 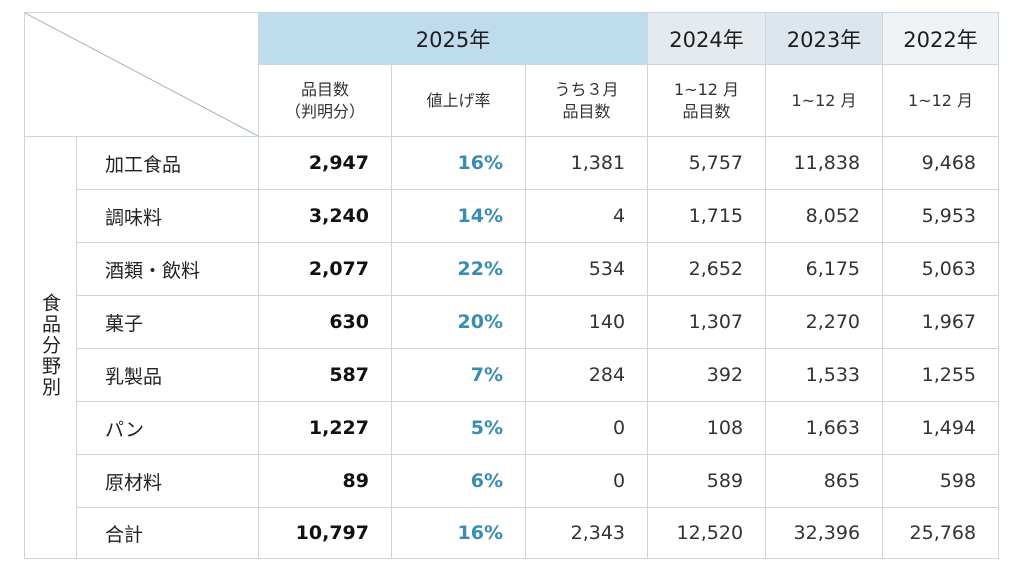 What do you see at coordinates (824, 163) in the screenshot?
I see `y2023-value: 11,838` at bounding box center [824, 163].